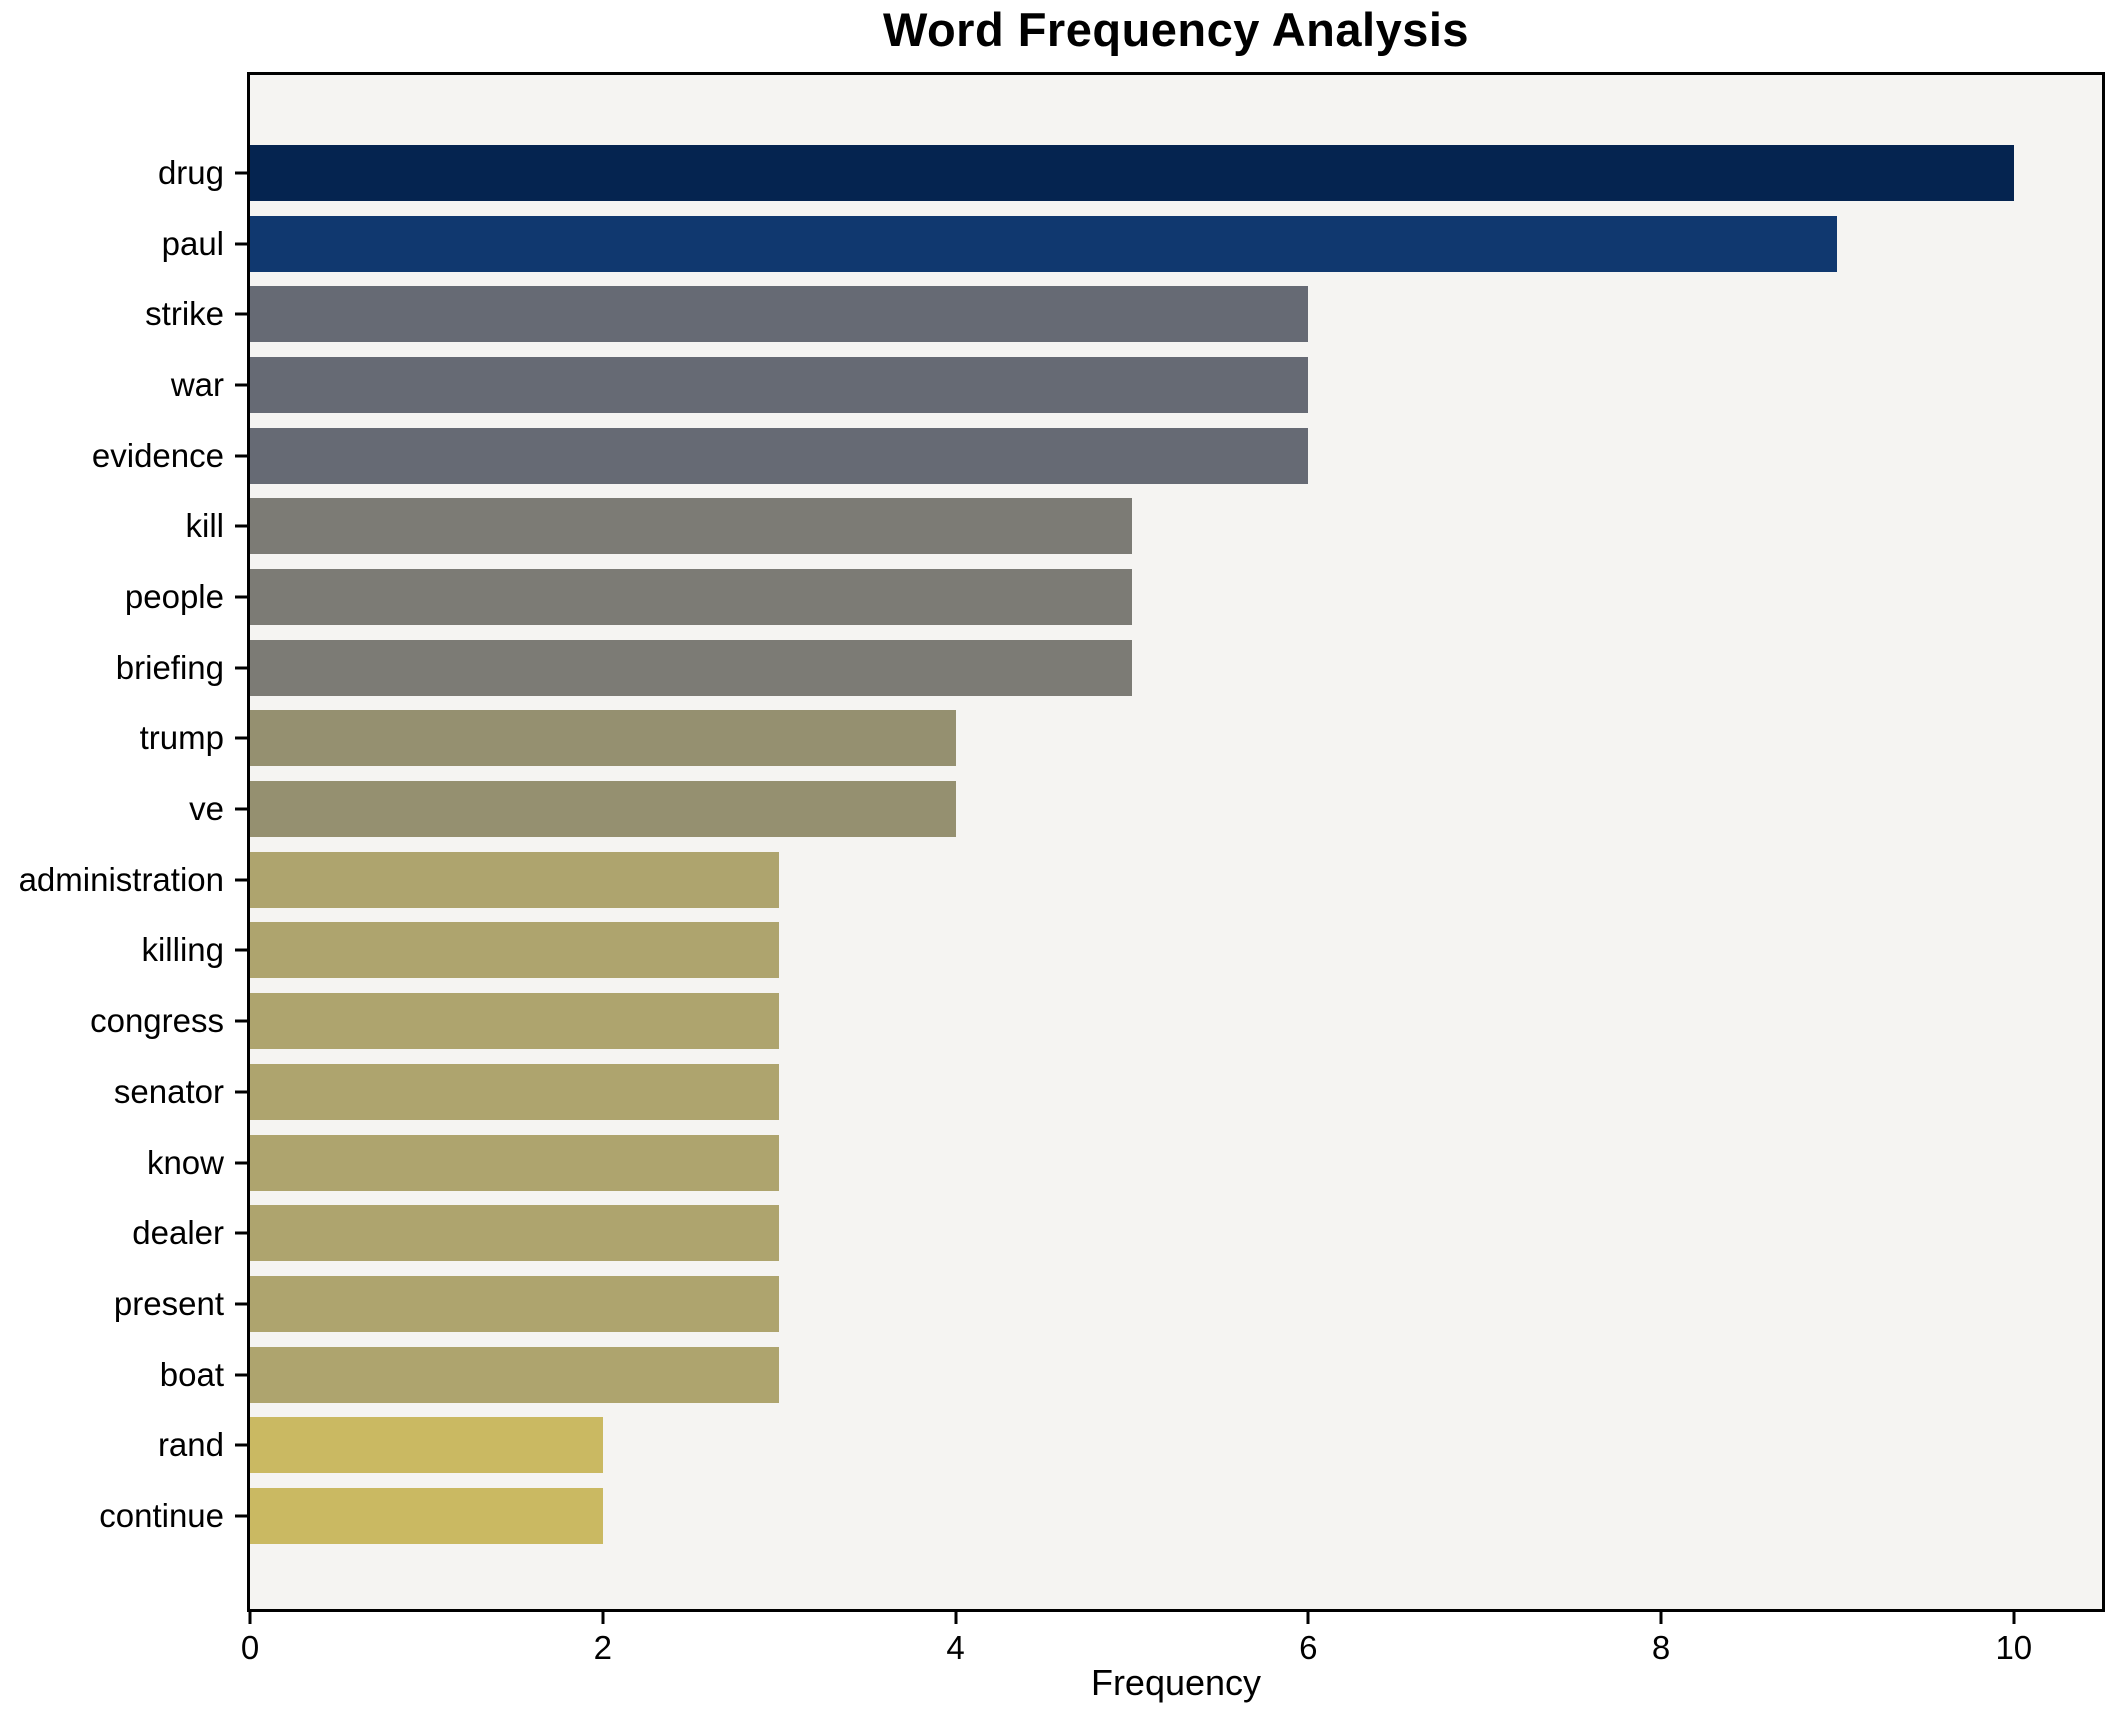  Describe the element at coordinates (1121, 738) in the screenshot. I see `bar-row: trump` at that location.